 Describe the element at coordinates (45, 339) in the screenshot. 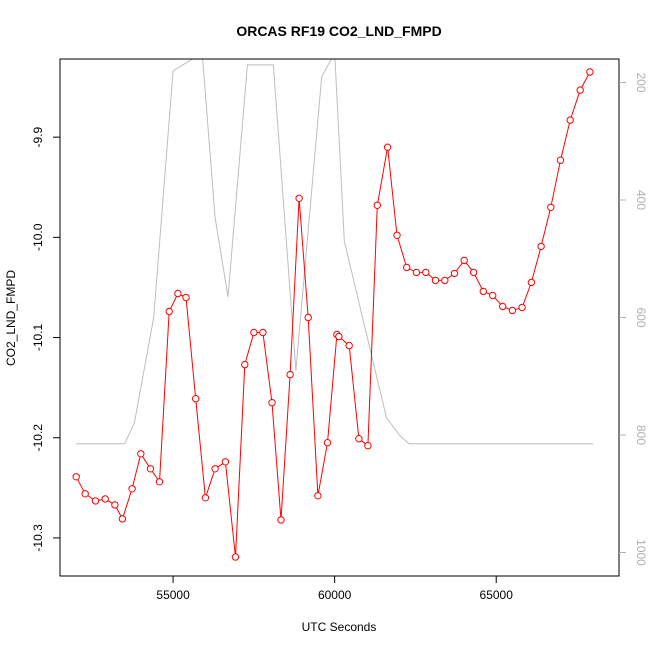

I see `y-axis: -10.3 -10.2 -10.1 -10.0 -9.9` at that location.